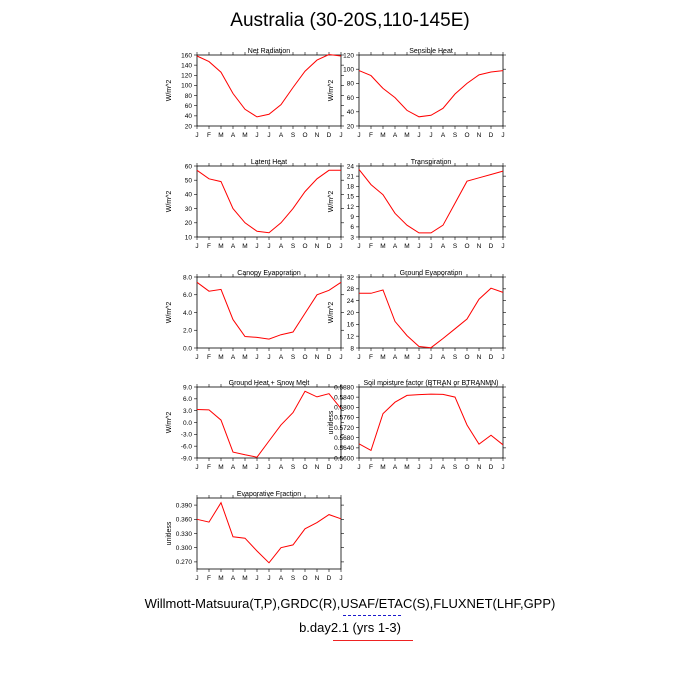  Describe the element at coordinates (431, 383) in the screenshot. I see `panel-title: Soil moisture factor (BTRAN or BTRANMN)` at that location.